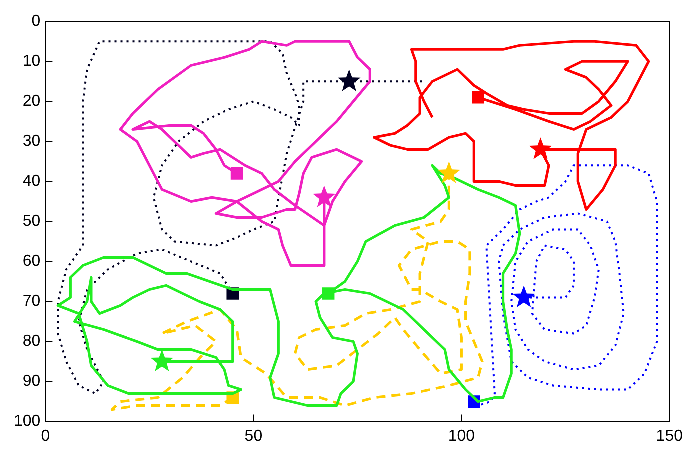  What do you see at coordinates (31, 221) in the screenshot?
I see `y-tick-label: 50` at bounding box center [31, 221].